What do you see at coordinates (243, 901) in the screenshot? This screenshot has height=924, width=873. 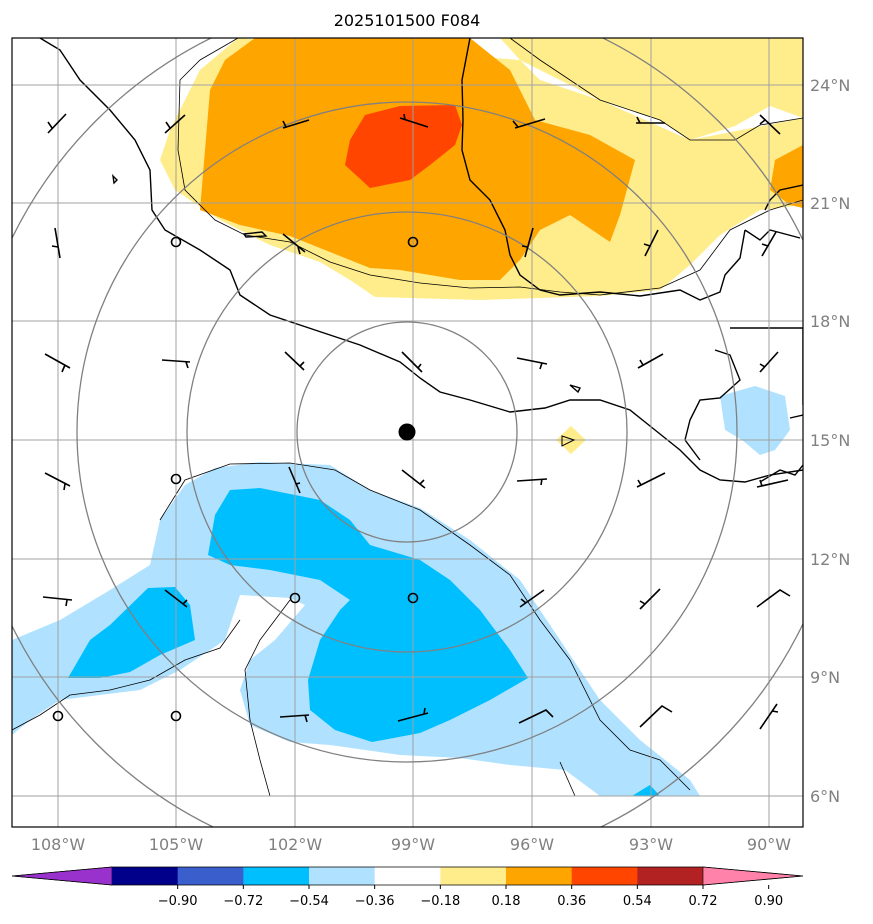 I see `colorbar-tick-label: −0.72` at bounding box center [243, 901].